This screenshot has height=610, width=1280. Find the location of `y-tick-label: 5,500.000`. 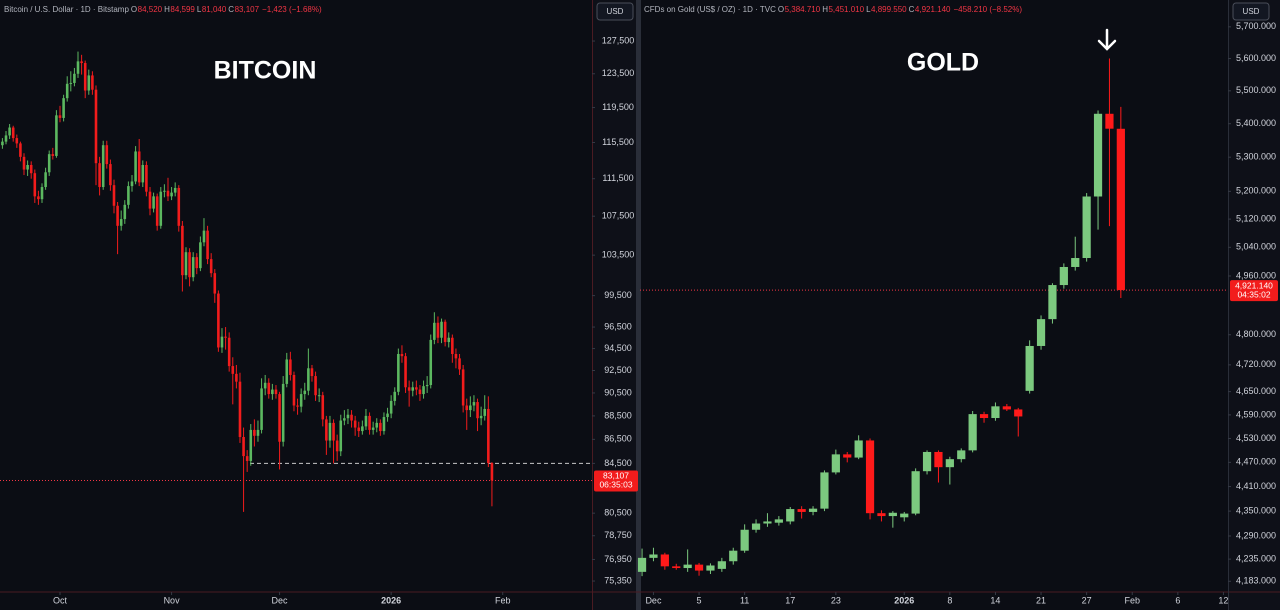

y-tick-label: 5,500.000 is located at coordinates (1256, 90).